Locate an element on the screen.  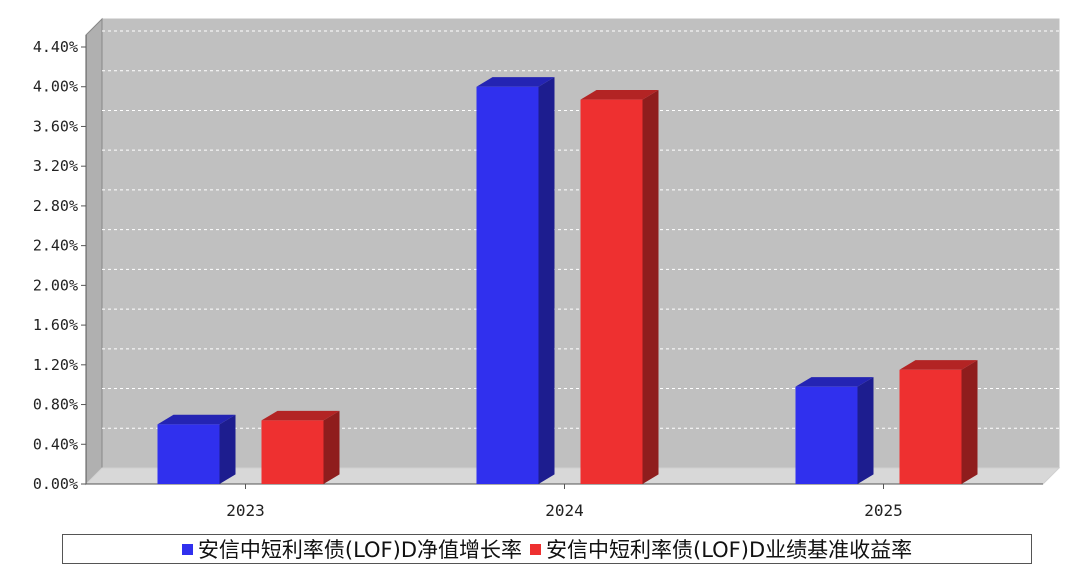
legend-label-series-2: 安信中短利率债(LOF)D业绩基准收益率 is located at coordinates (729, 550).